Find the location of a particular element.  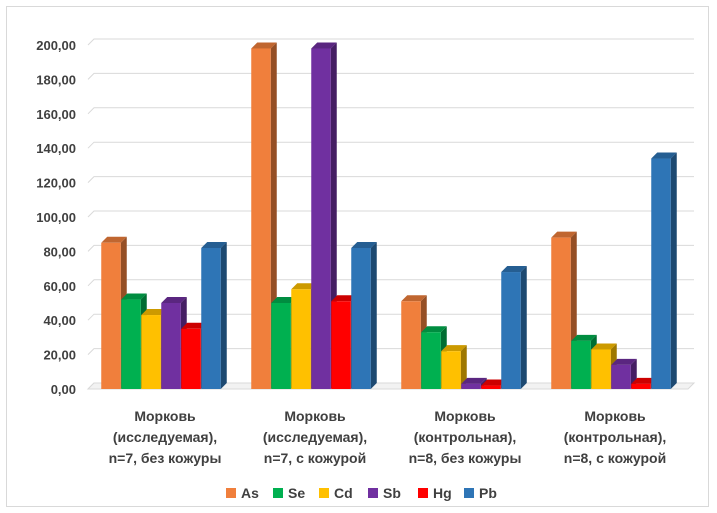

legend-item-As: As is located at coordinates (242, 493).